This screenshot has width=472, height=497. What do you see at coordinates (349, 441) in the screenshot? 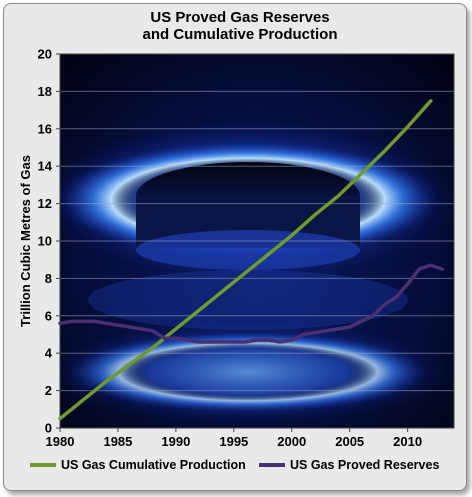
I see `x-tick-label: 2005` at bounding box center [349, 441].